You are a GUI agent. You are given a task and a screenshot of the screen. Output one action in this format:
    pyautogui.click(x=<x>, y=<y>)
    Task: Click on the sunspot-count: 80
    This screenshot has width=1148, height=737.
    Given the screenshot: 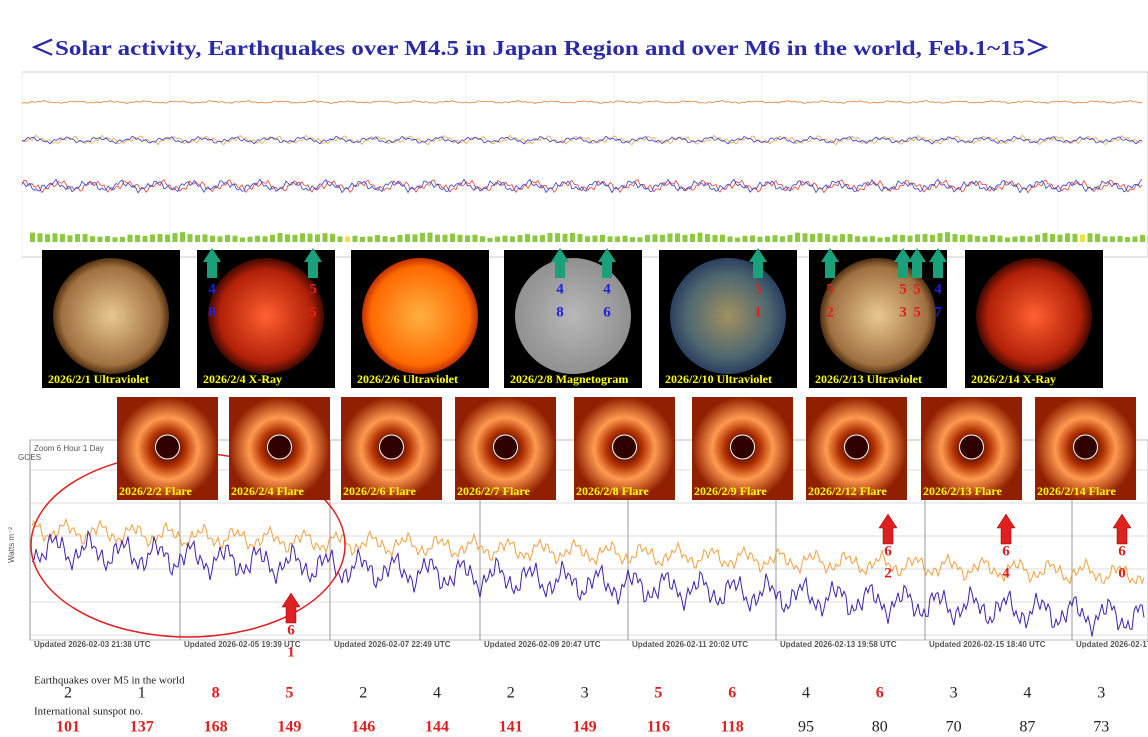 What is the action you would take?
    pyautogui.click(x=880, y=727)
    